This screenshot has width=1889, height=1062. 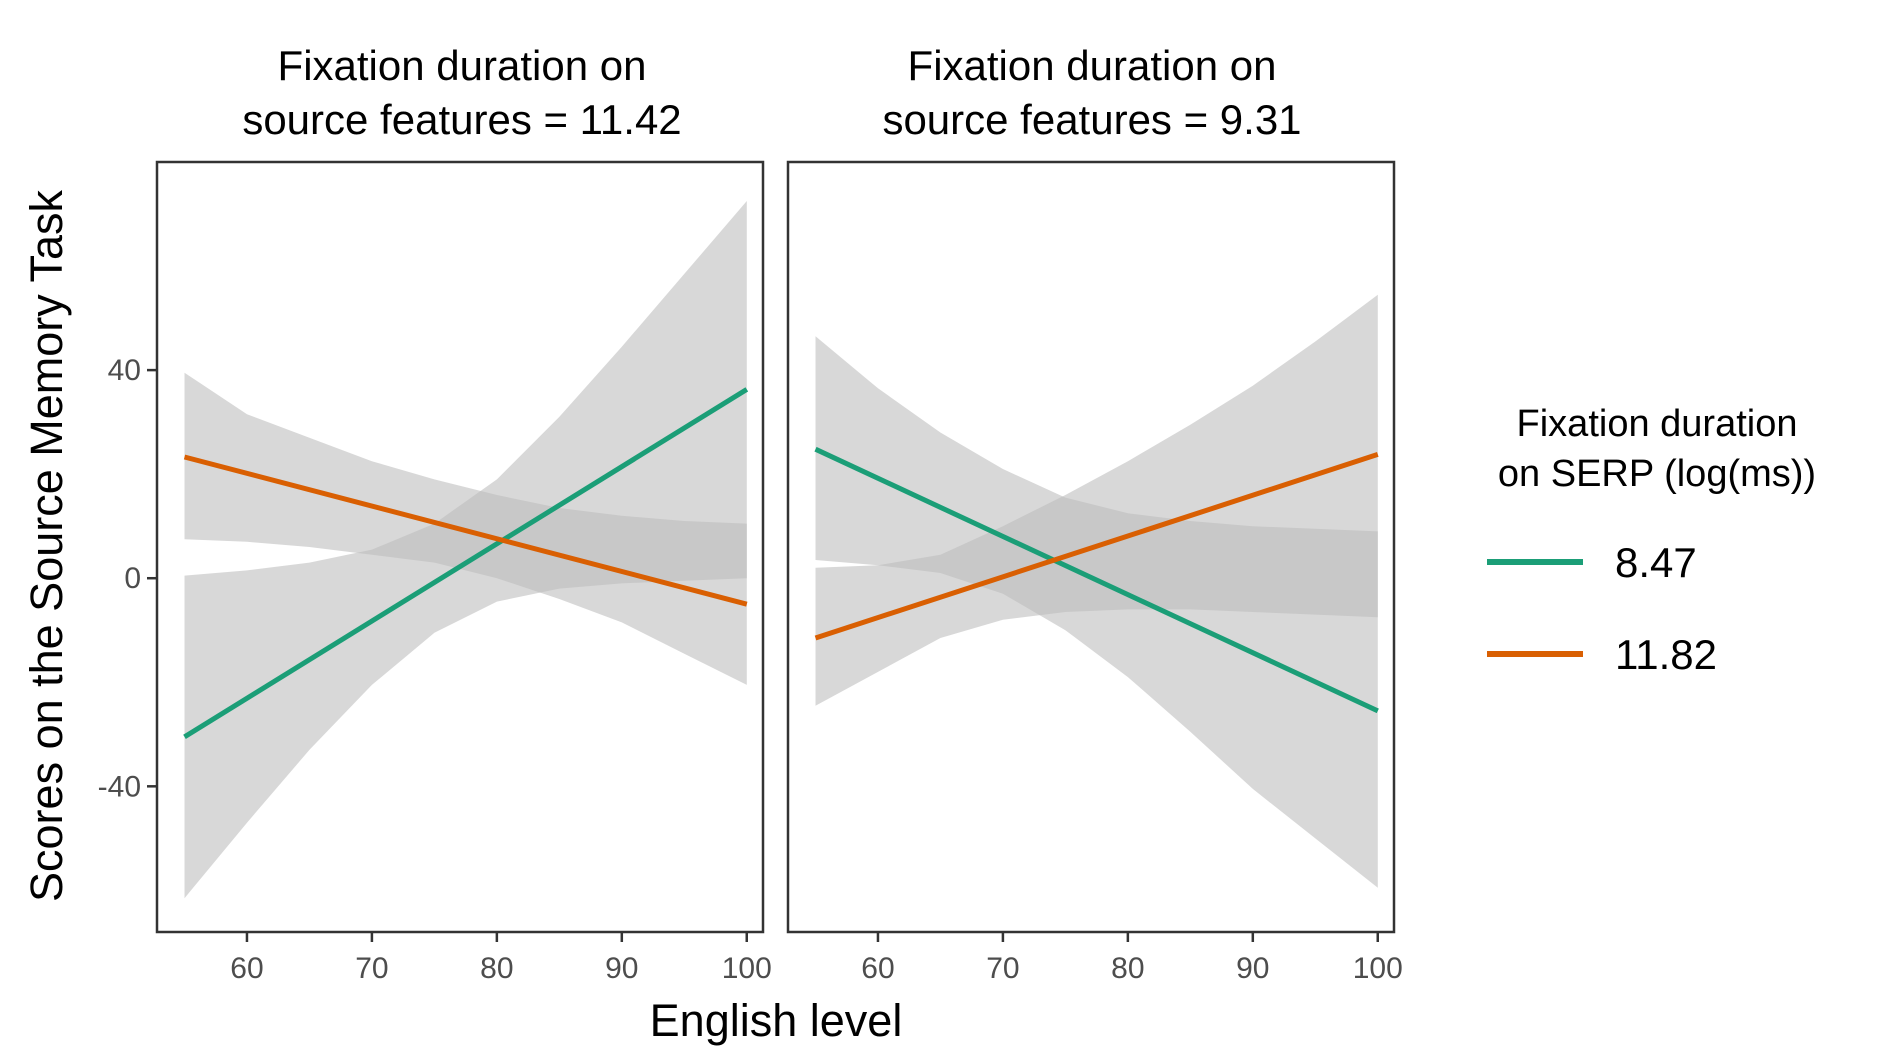 I want to click on panel-left-title-line2: source features = 11.42, so click(x=461, y=119).